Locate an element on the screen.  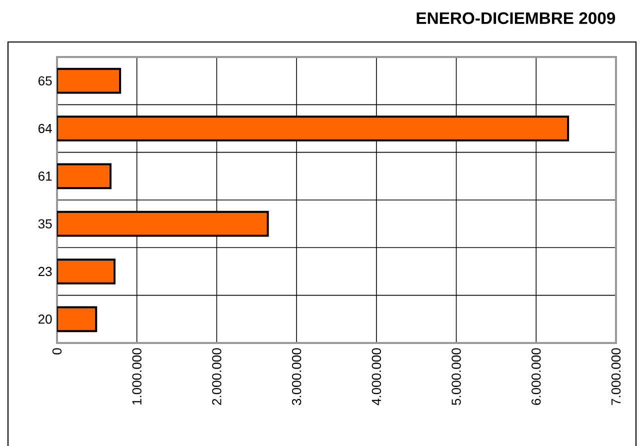
x-tick-label: 6.000.000 is located at coordinates (536, 376).